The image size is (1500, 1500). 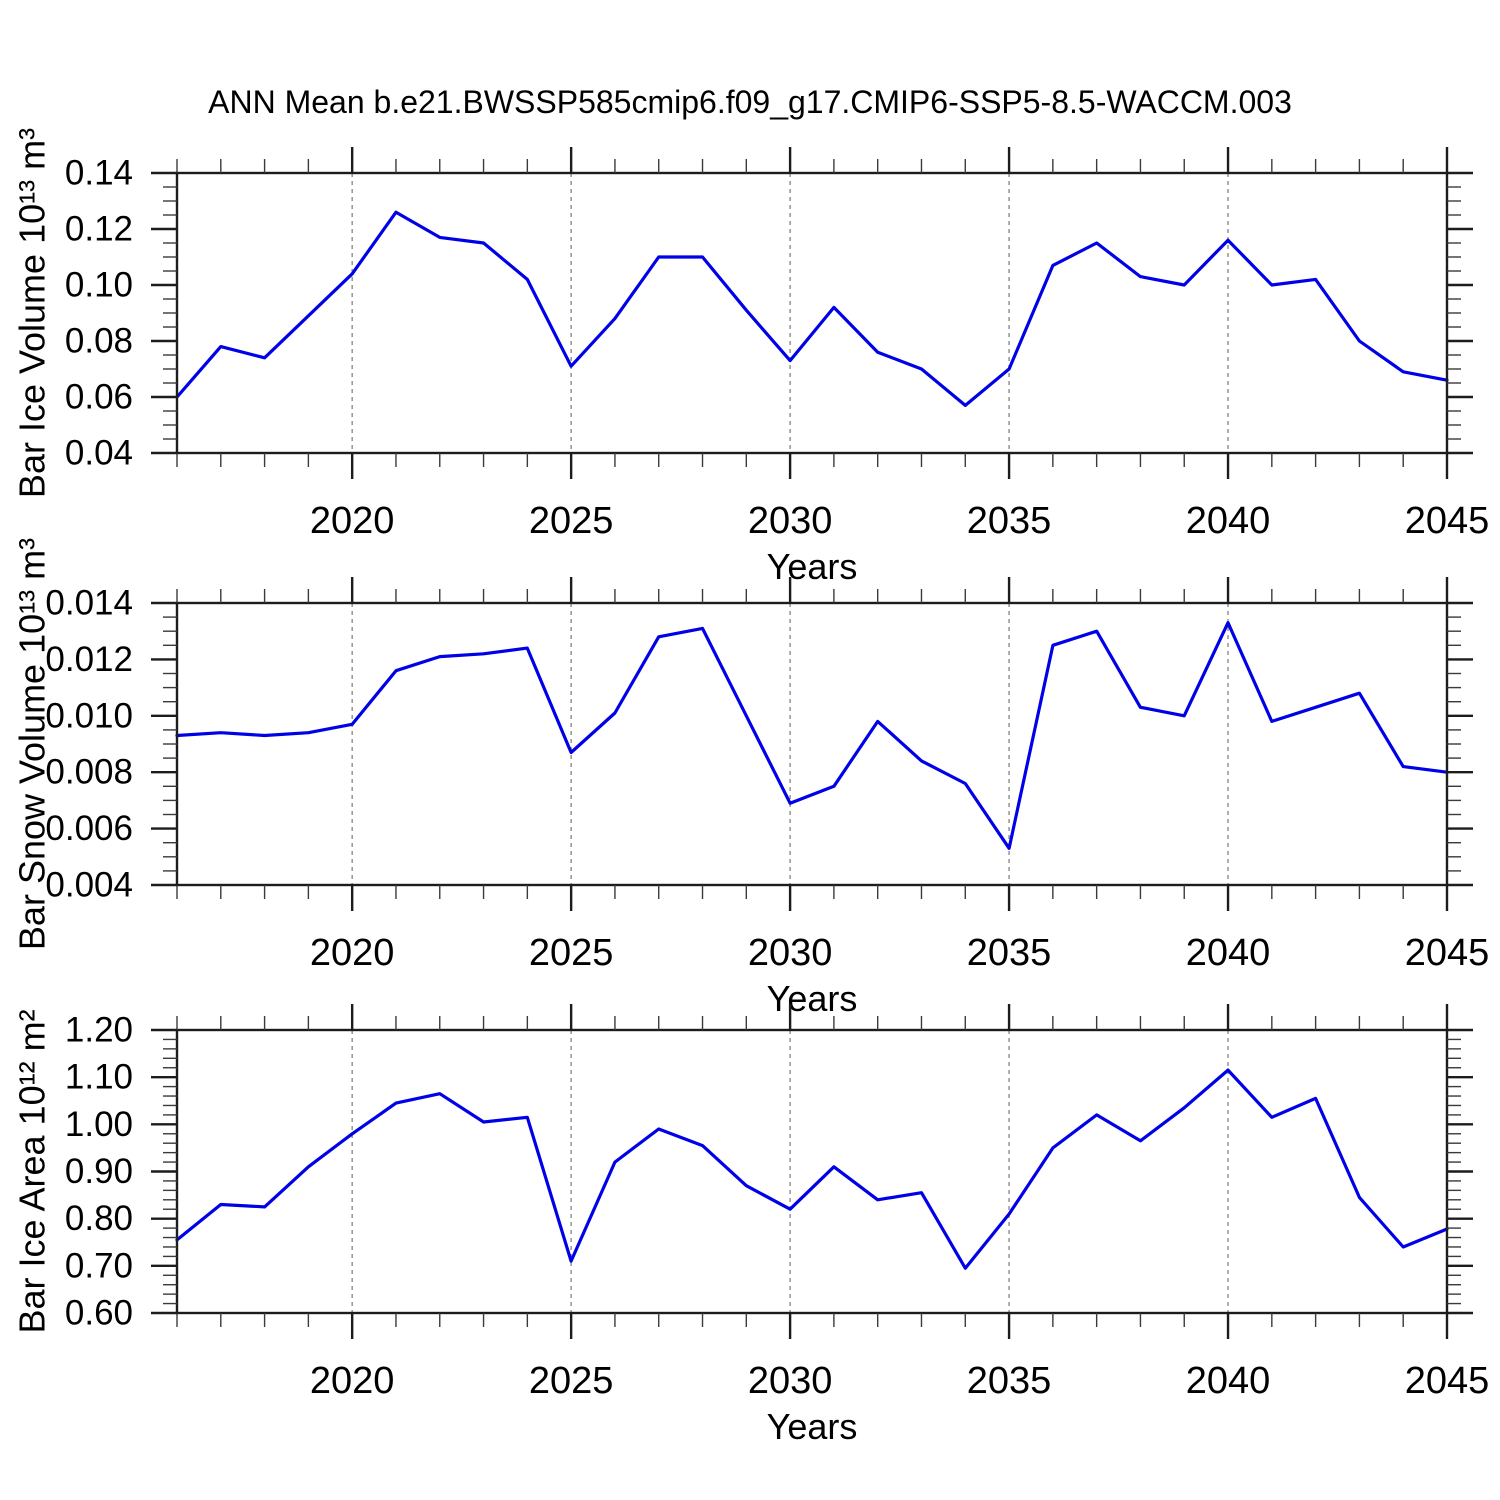 What do you see at coordinates (89, 772) in the screenshot?
I see `y-tick-label: 0.008` at bounding box center [89, 772].